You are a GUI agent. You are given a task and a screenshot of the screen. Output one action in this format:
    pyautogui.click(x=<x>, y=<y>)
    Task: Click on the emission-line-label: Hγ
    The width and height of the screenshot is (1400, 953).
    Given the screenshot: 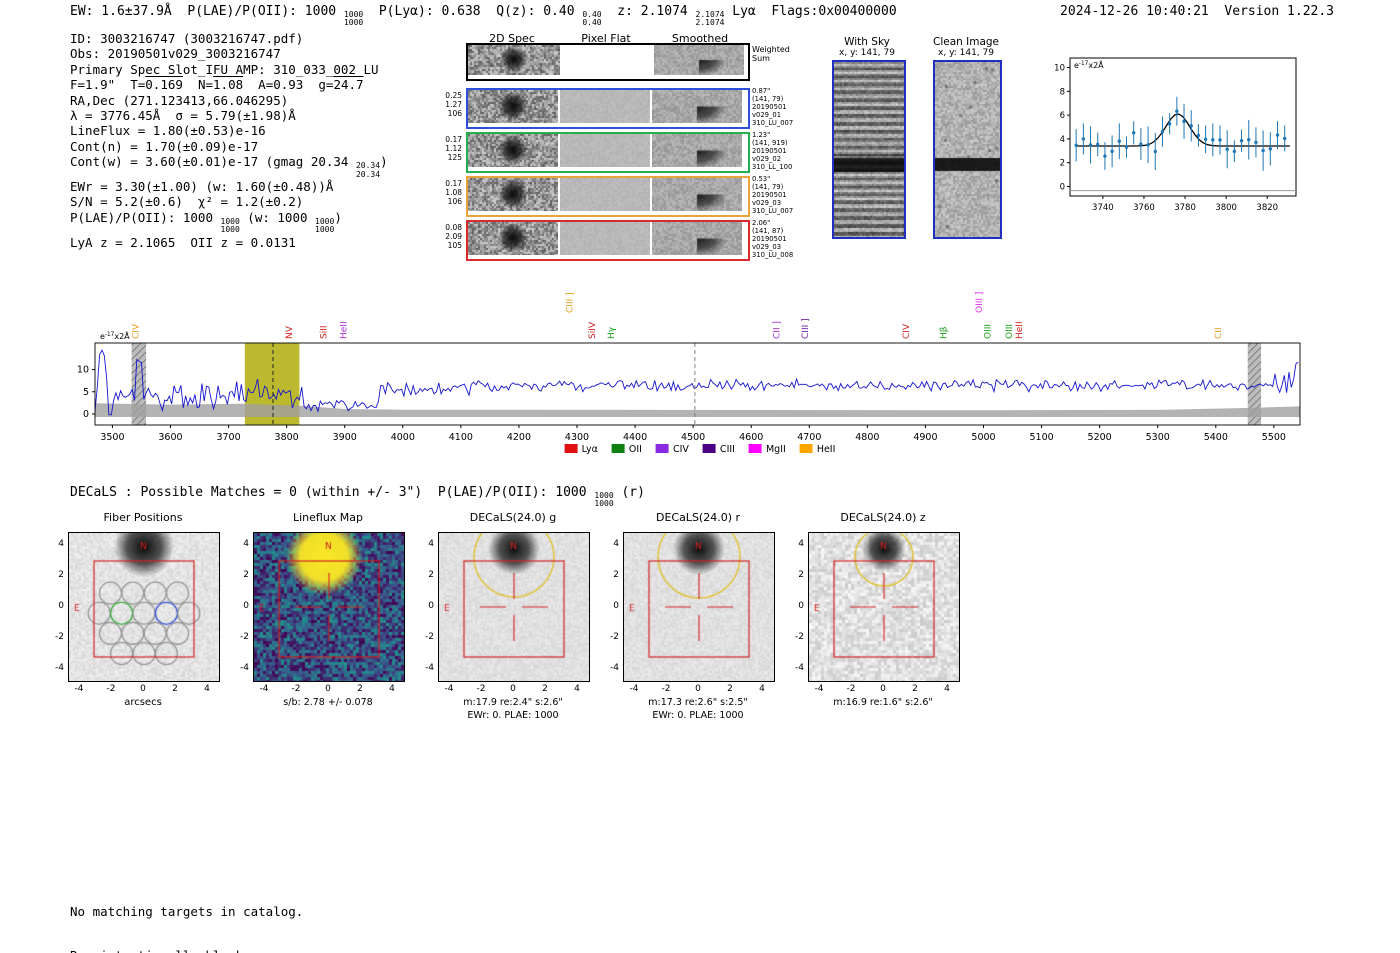 What is the action you would take?
    pyautogui.click(x=612, y=332)
    